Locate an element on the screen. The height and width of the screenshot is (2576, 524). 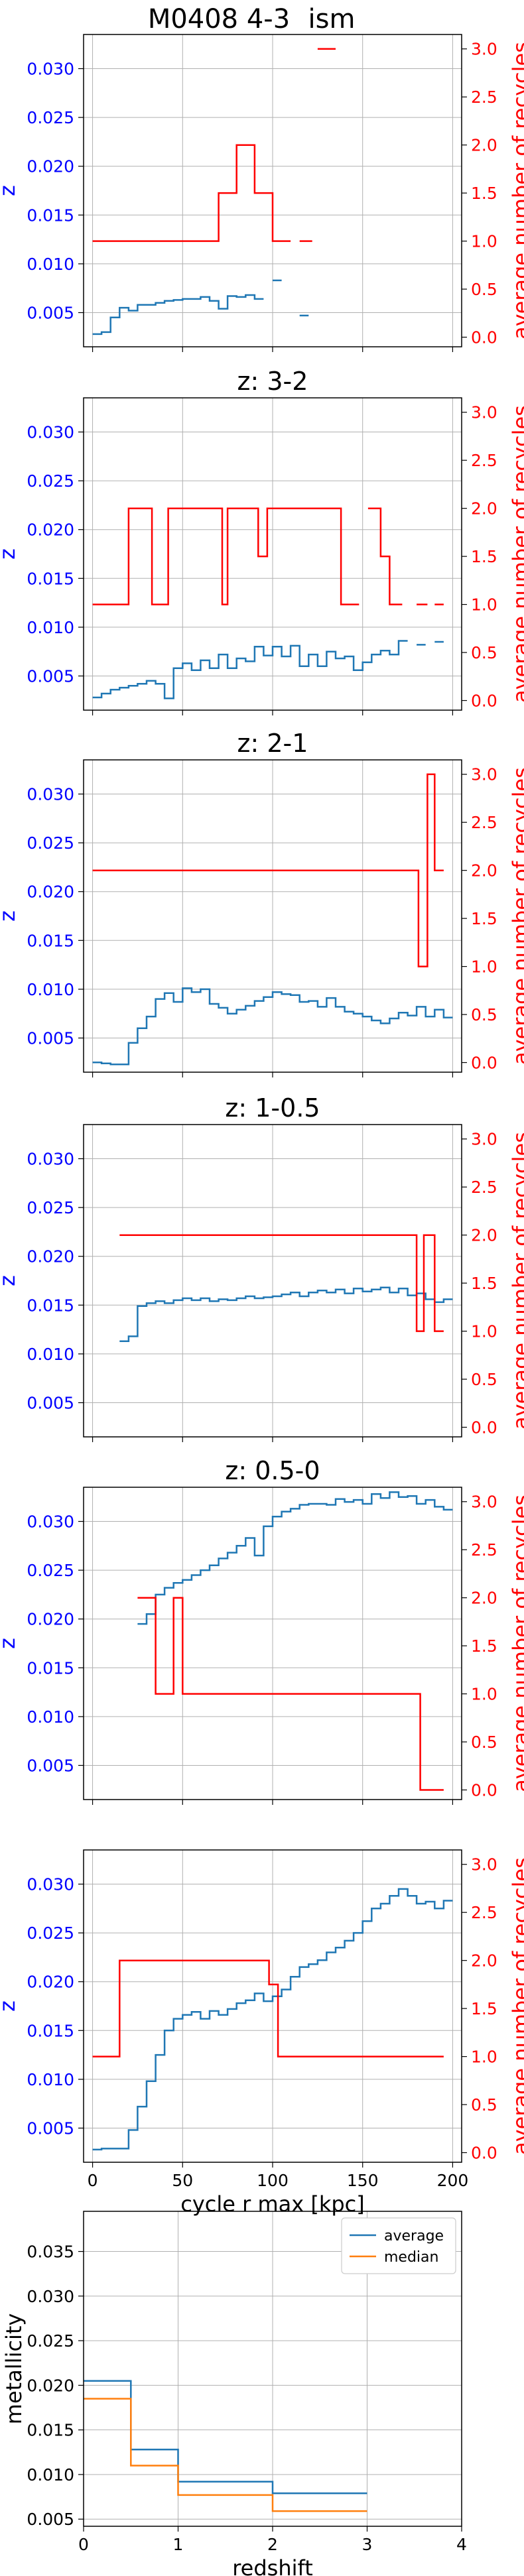
x-tick-label: 3 is located at coordinates (367, 2544).